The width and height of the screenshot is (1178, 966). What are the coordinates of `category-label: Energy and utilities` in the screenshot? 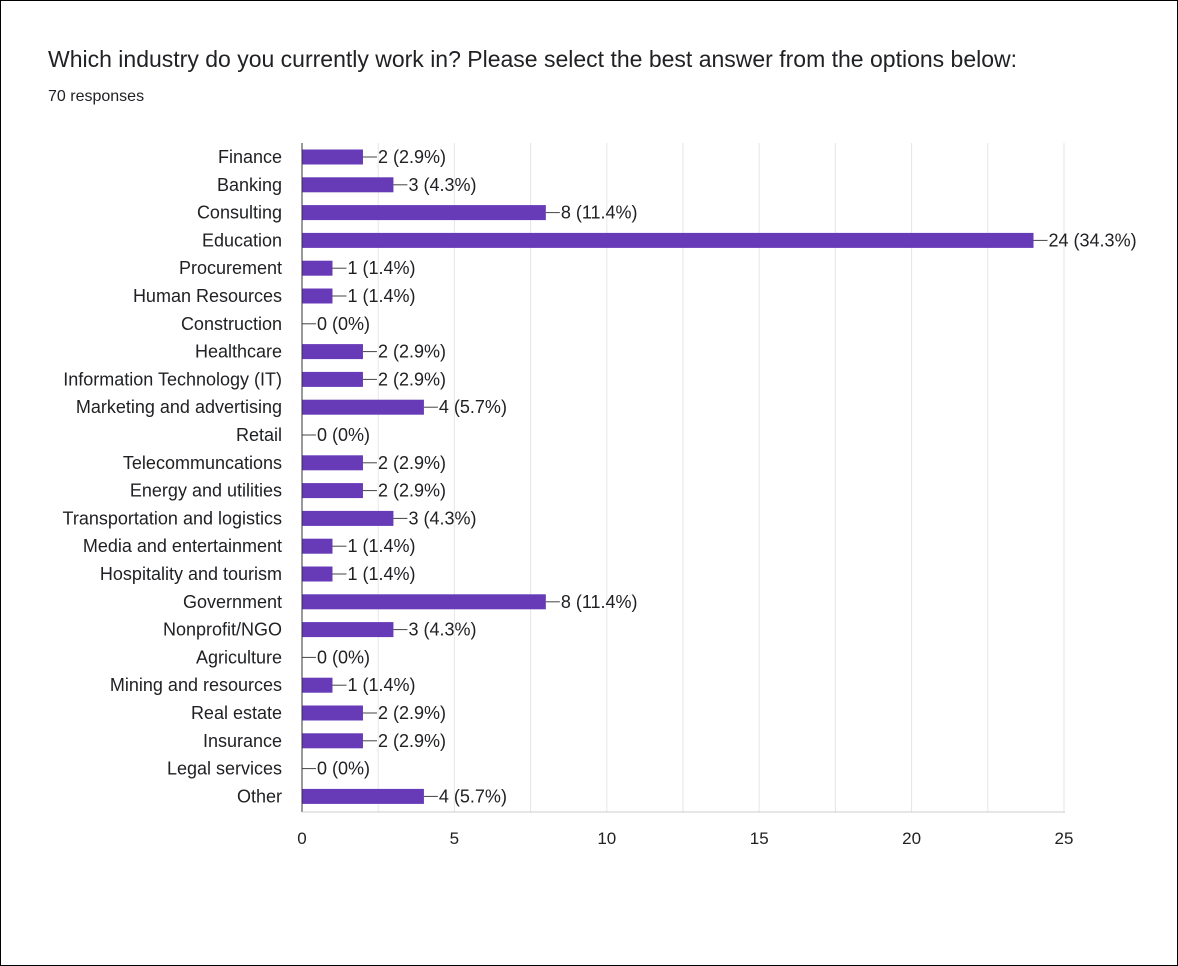 It's located at (206, 491).